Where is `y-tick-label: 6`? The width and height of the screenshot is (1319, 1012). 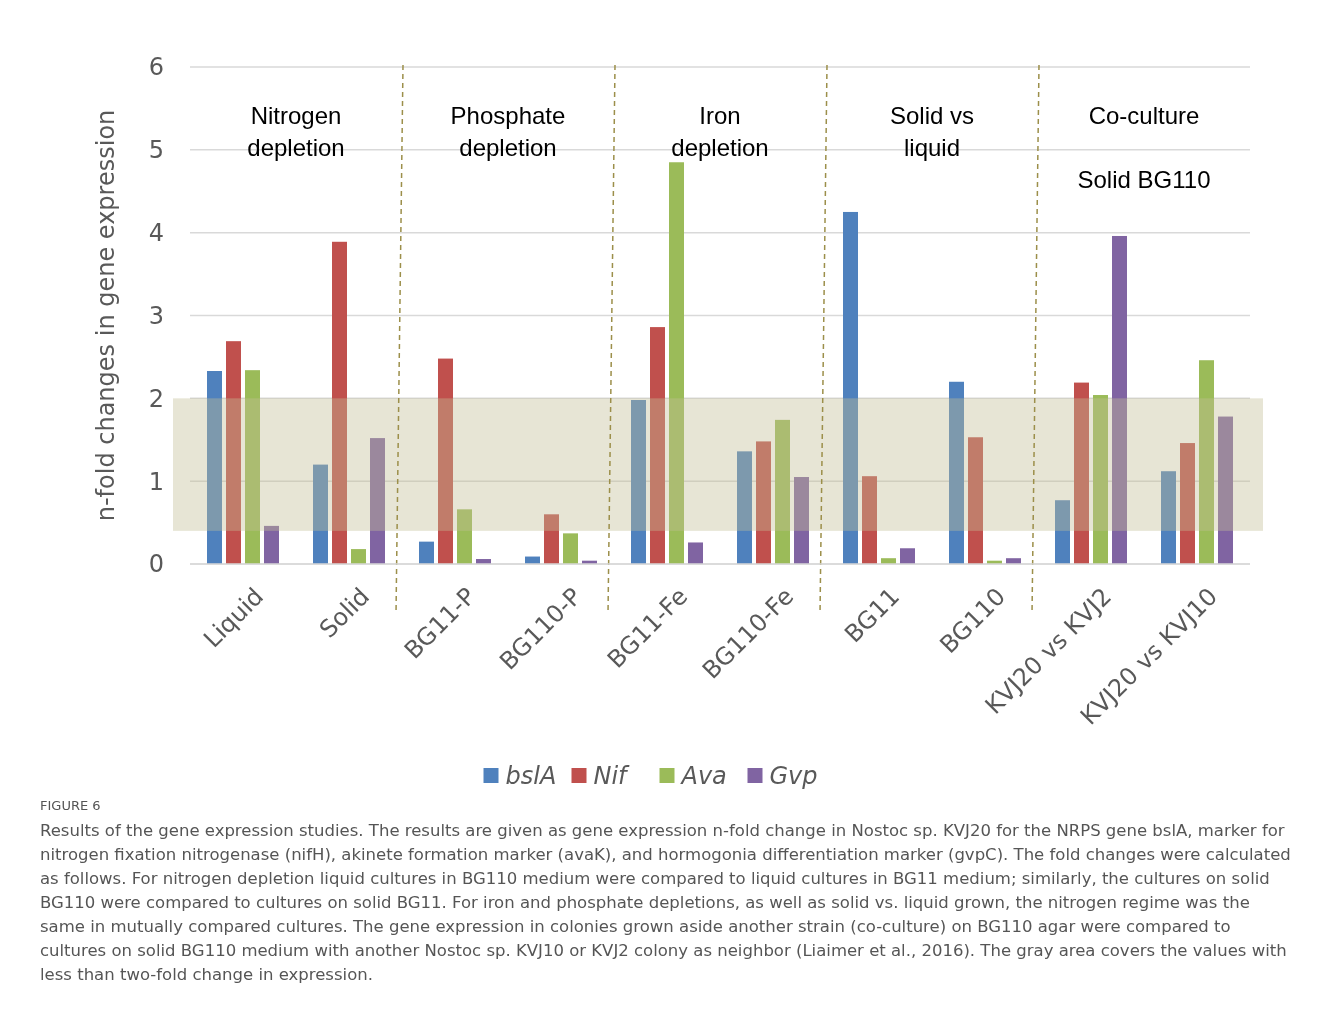
y-tick-label: 6 is located at coordinates (156, 67).